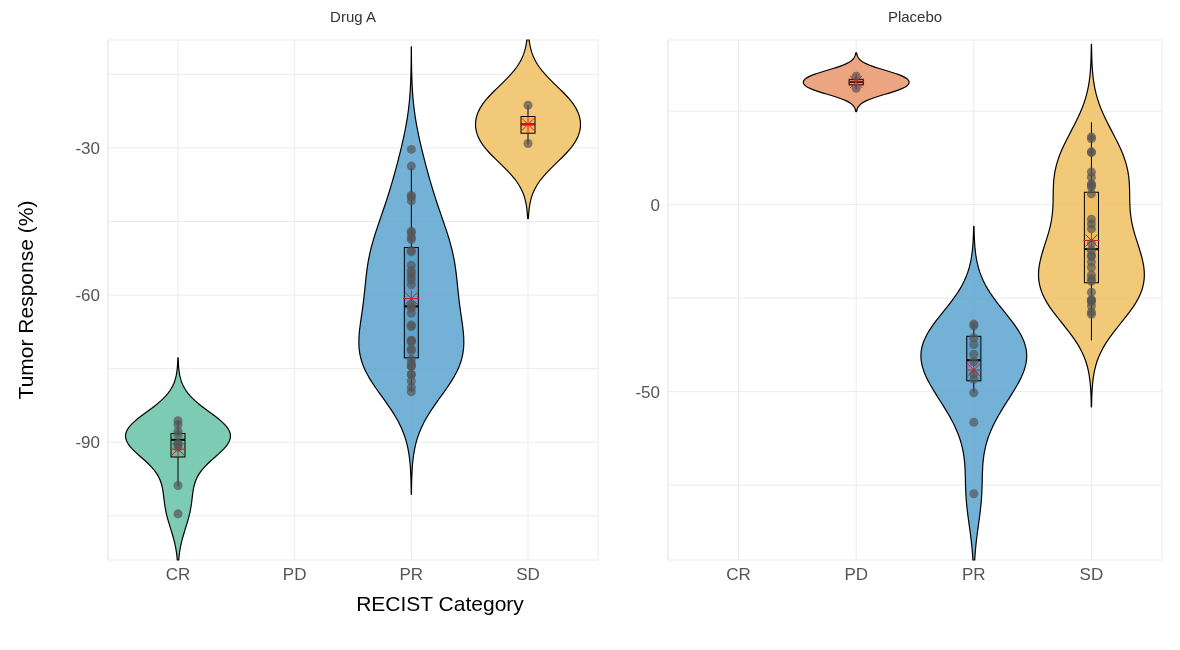  Describe the element at coordinates (26, 300) in the screenshot. I see `y-axis-title: Tumor Response (%)` at that location.